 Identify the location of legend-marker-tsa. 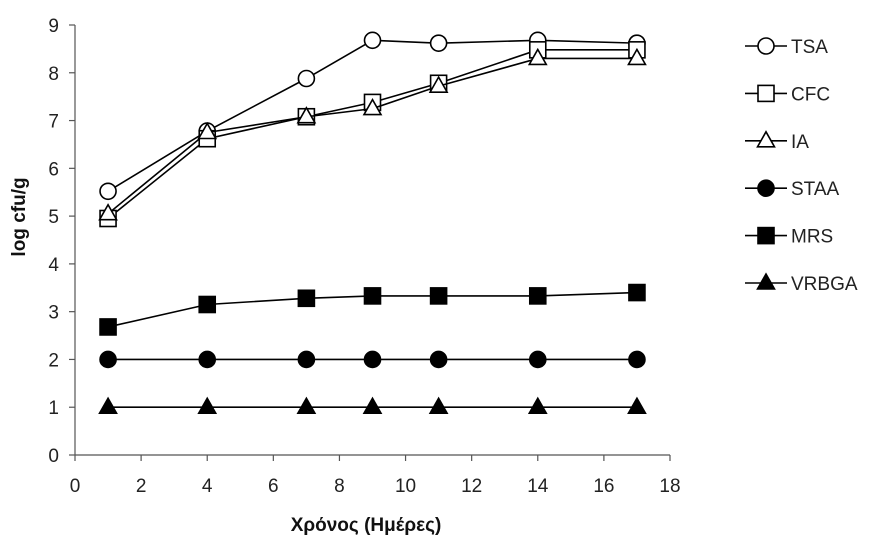
(766, 46).